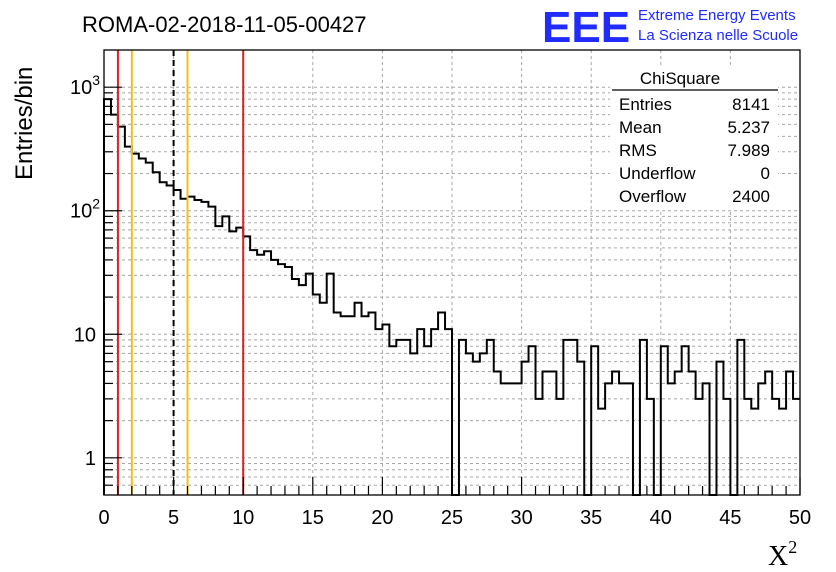 The width and height of the screenshot is (836, 572). What do you see at coordinates (96, 80) in the screenshot?
I see `y-tick-label-exponent: 3` at bounding box center [96, 80].